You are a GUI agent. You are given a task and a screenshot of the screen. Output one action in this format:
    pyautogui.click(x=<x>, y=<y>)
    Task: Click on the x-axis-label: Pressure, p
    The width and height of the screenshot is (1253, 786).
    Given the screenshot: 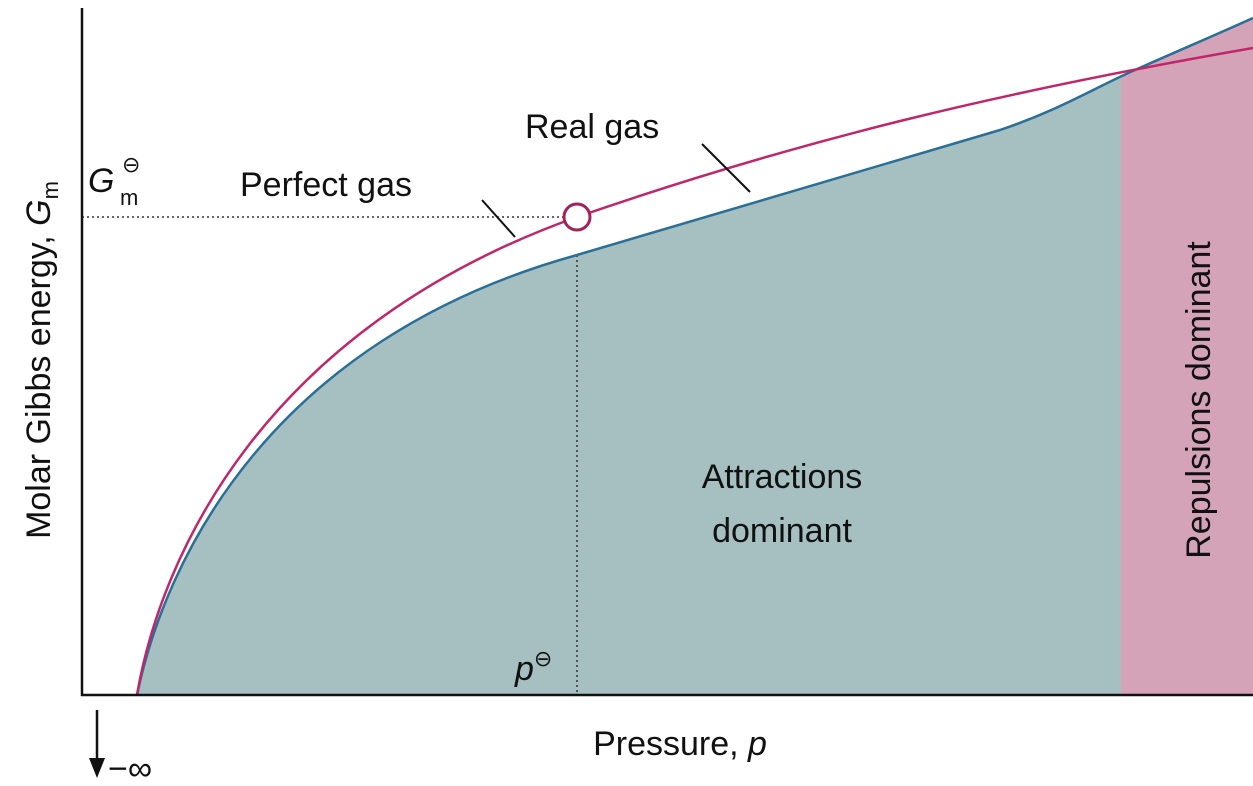 What is the action you would take?
    pyautogui.click(x=680, y=744)
    